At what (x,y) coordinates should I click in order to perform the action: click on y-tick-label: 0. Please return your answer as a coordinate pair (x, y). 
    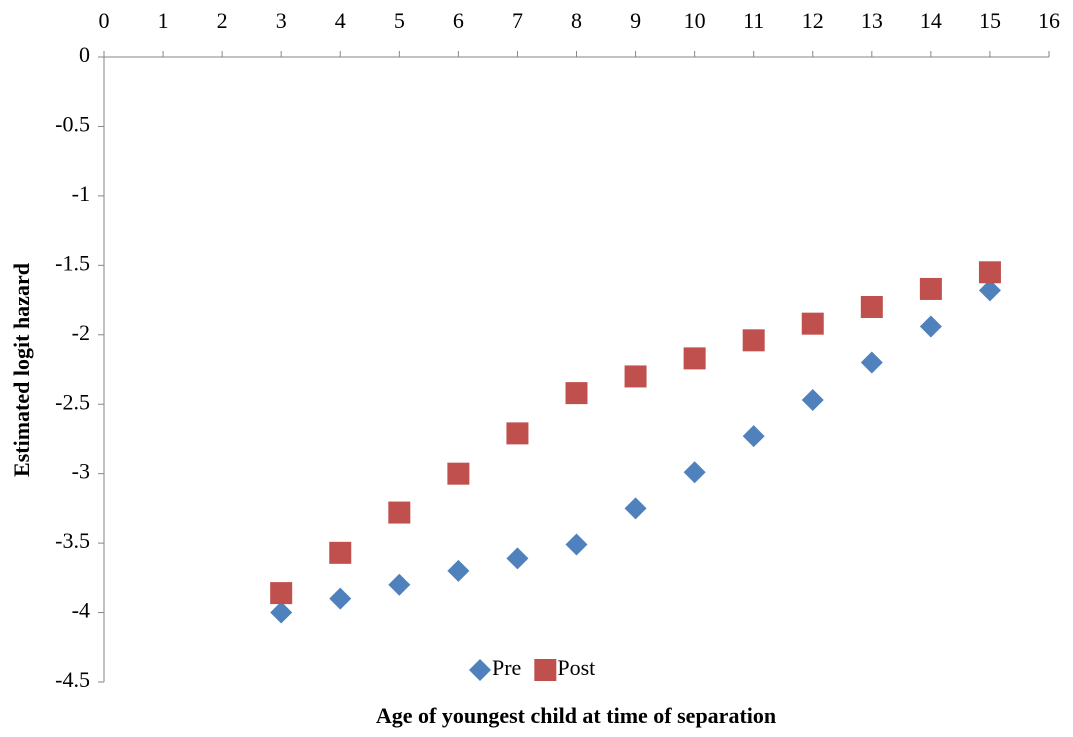
    Looking at the image, I should click on (84, 54).